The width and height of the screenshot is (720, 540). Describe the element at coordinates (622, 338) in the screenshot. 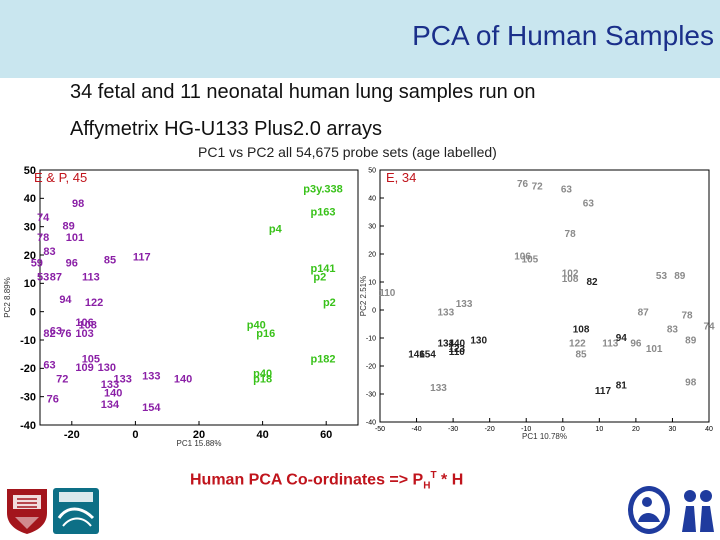

I see `data-point: 94` at that location.